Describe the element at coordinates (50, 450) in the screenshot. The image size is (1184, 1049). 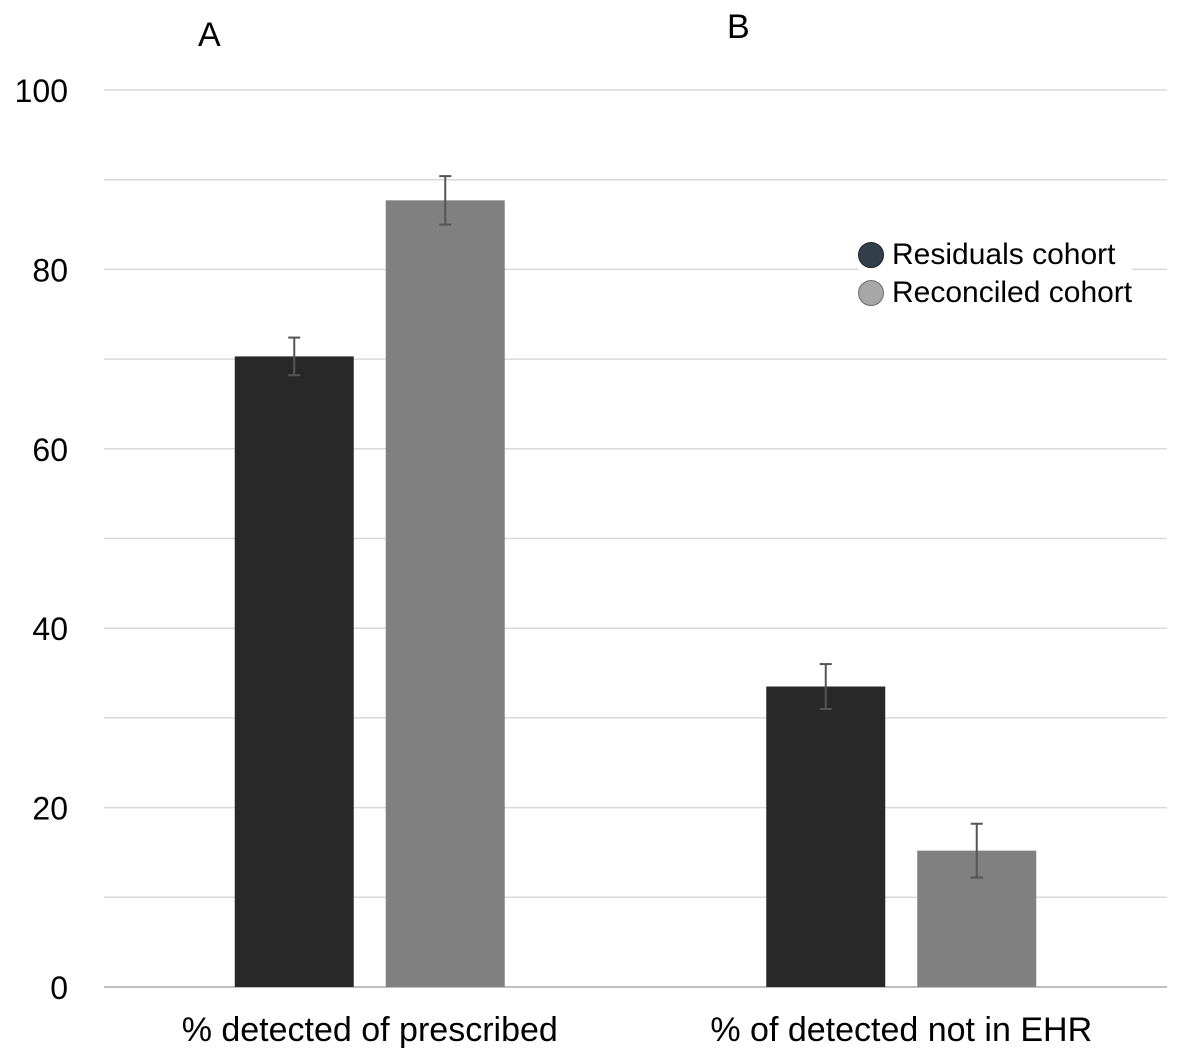
I see `y-tick-label: 60` at that location.